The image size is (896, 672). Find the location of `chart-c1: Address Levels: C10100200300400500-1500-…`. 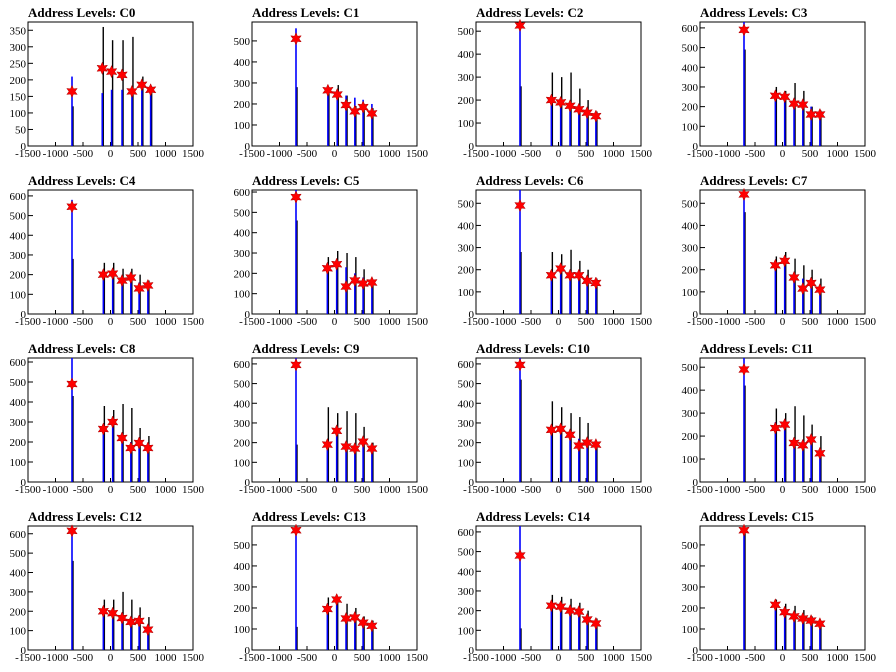

chart-c1: Address Levels: C10100200300400500-1500-… is located at coordinates (331, 82).